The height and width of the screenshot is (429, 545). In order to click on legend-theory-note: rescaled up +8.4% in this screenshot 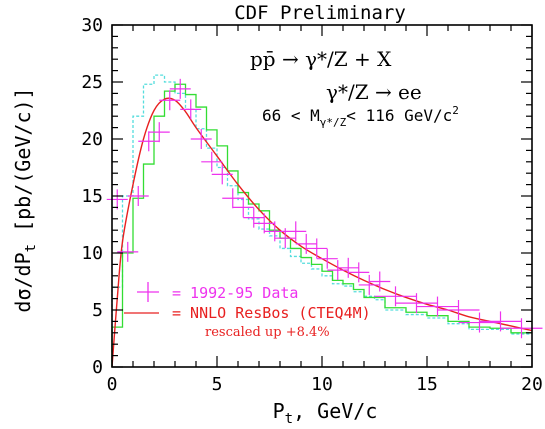, I will do `click(267, 332)`.